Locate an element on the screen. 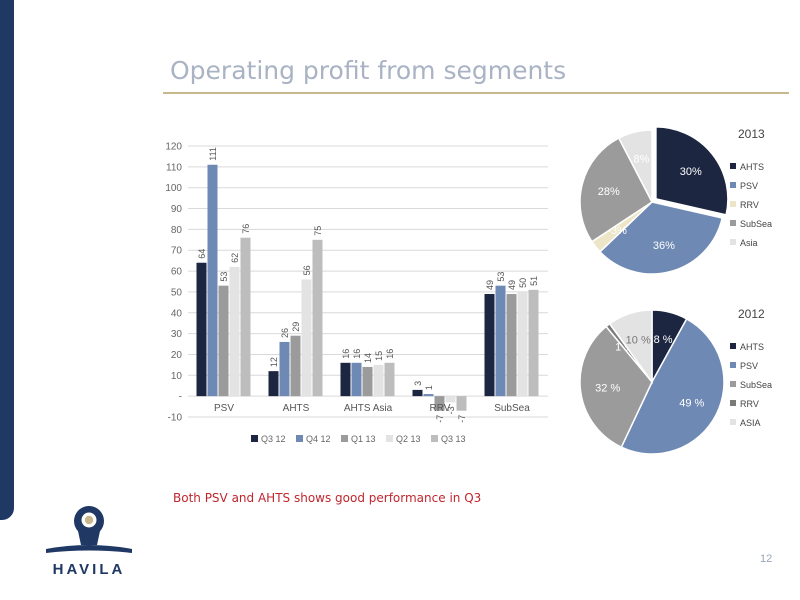  pie-value-label: 8% is located at coordinates (641, 160).